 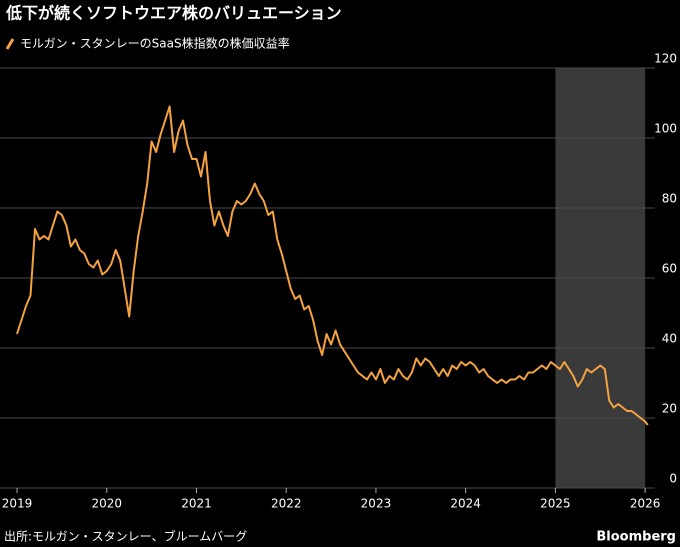 I want to click on y-tick-label: 0, so click(x=673, y=479).